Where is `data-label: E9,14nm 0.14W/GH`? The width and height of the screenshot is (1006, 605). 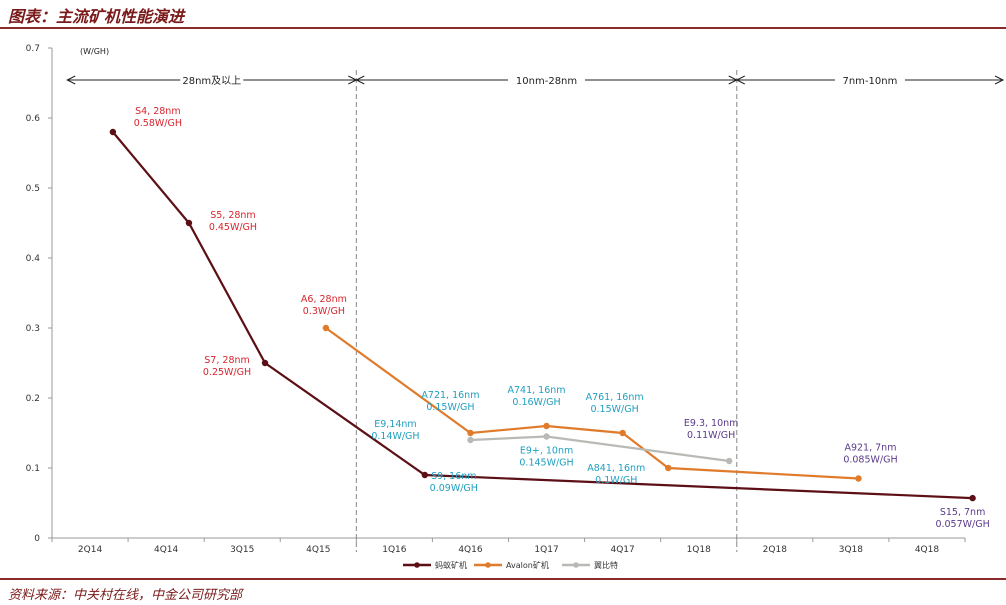
data-label: E9,14nm 0.14W/GH is located at coordinates (395, 430).